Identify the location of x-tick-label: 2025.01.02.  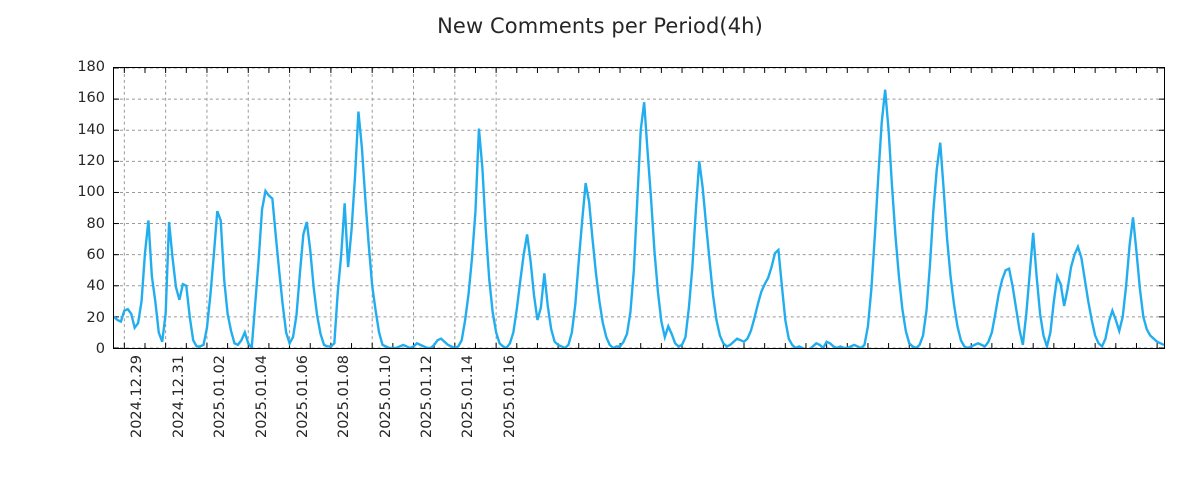
(220, 397).